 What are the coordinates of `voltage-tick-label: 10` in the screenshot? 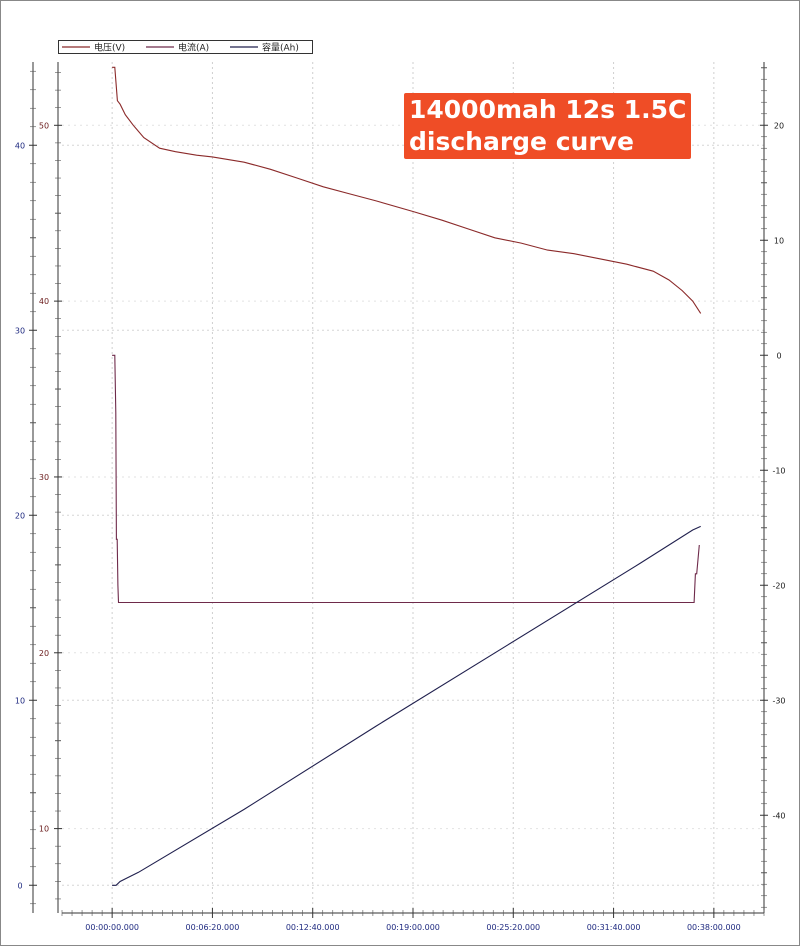 It's located at (44, 829).